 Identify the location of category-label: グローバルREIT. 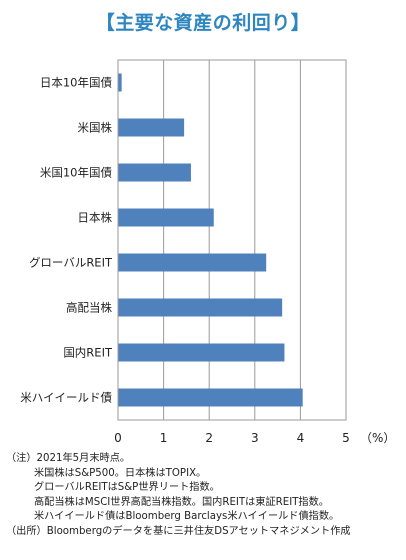
(71, 263).